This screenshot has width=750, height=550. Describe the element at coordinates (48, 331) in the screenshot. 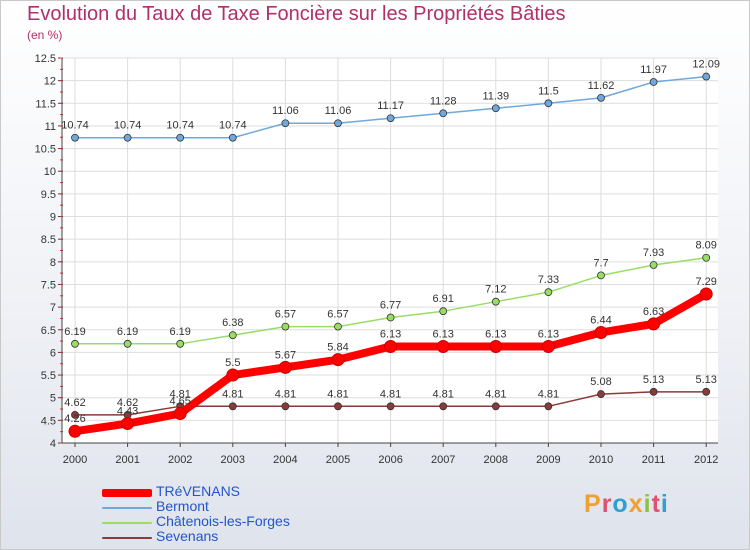

I see `y-tick-label: 6.5` at that location.